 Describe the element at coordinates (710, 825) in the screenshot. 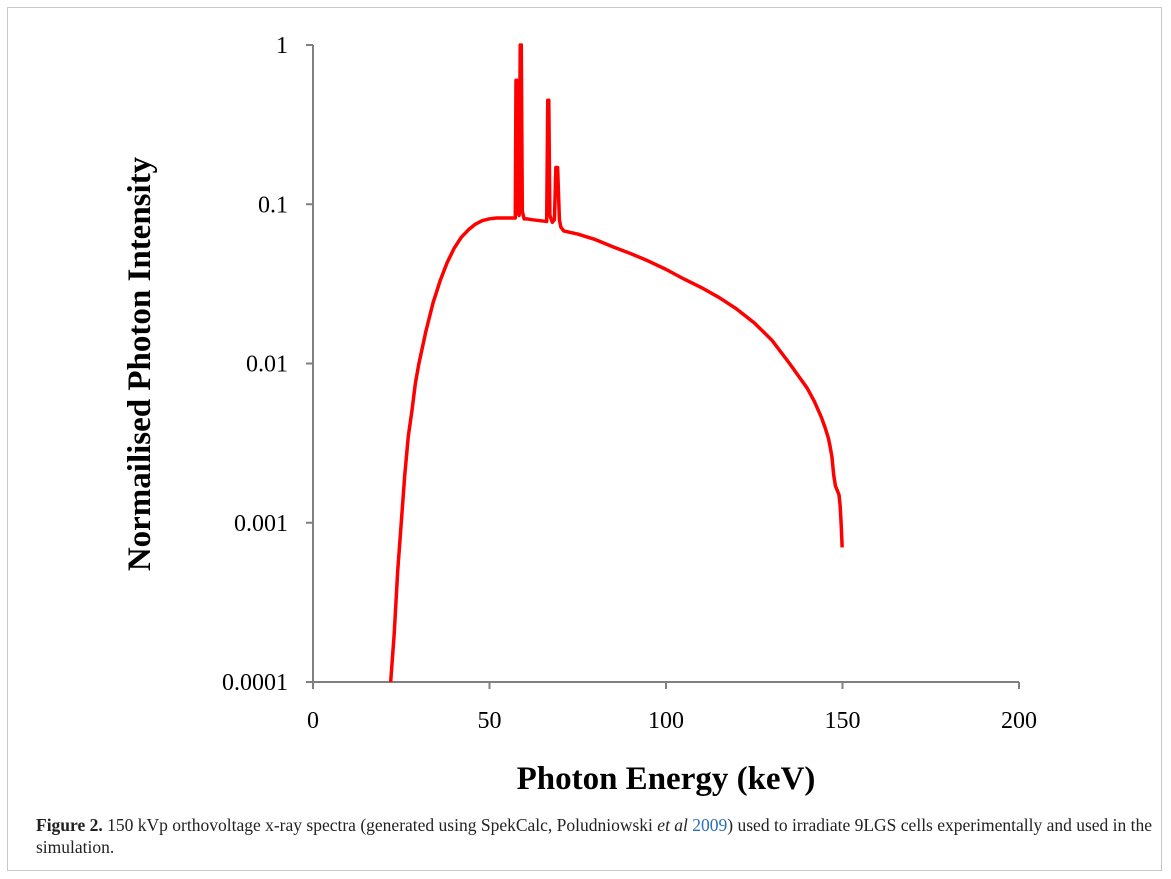

I see `caption-citation-year: 2009` at that location.